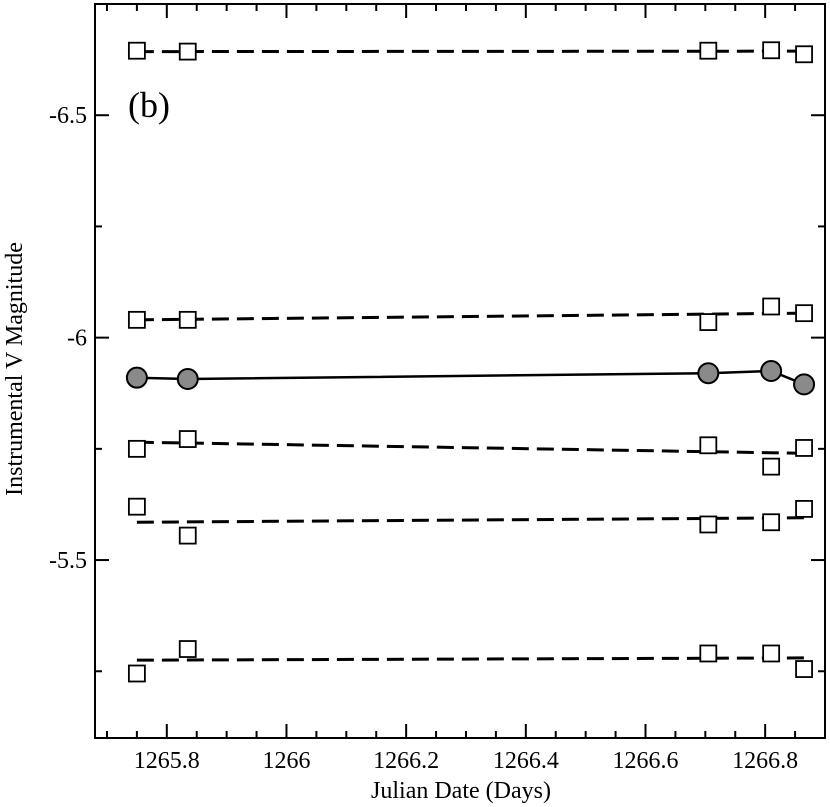  What do you see at coordinates (286, 761) in the screenshot?
I see `x-tick-label: 1266` at bounding box center [286, 761].